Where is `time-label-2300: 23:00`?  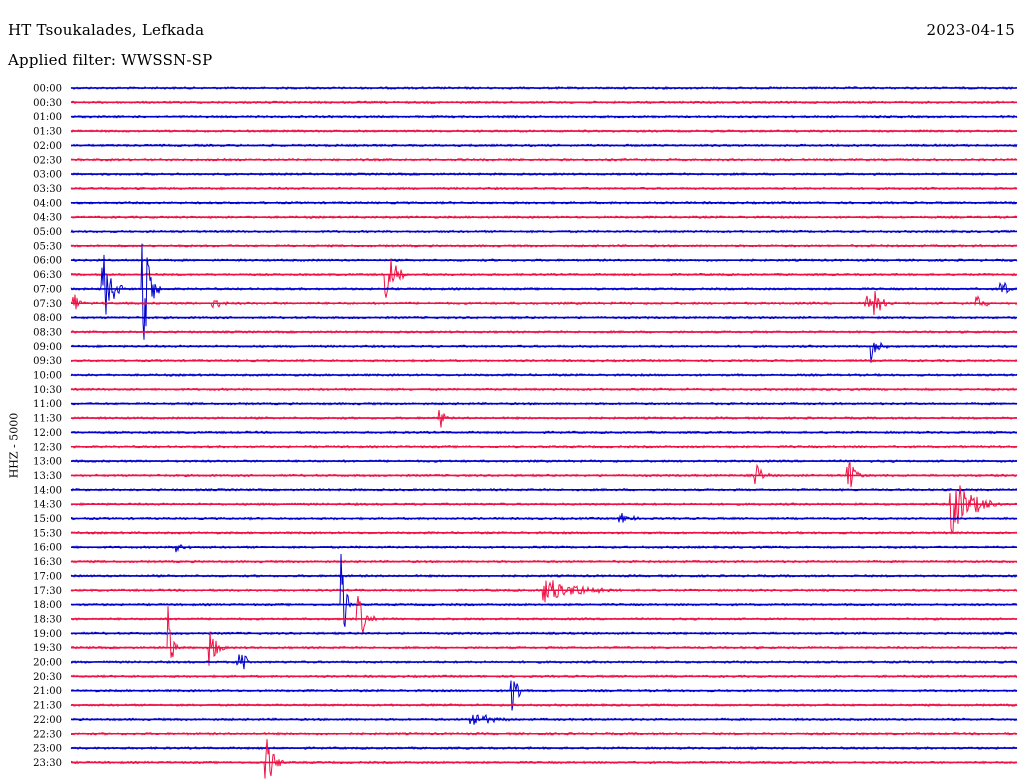 time-label-2300: 23:00 is located at coordinates (47, 749).